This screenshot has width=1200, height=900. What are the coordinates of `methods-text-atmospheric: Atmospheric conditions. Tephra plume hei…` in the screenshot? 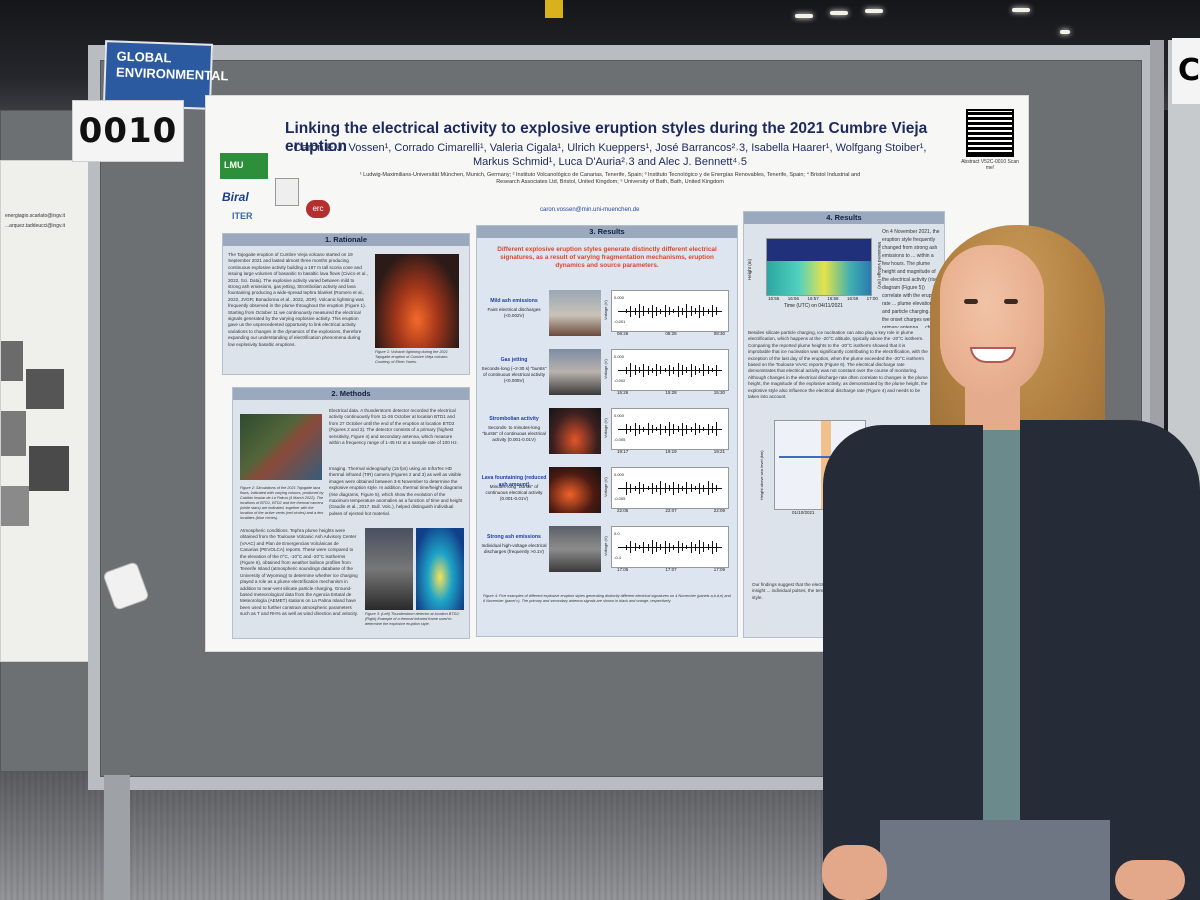 It's located at (299, 572).